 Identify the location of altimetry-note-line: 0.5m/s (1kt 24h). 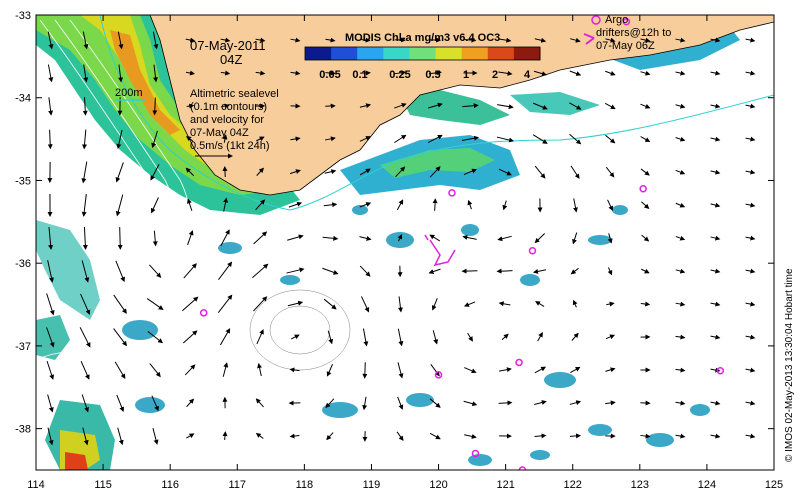
(229, 146).